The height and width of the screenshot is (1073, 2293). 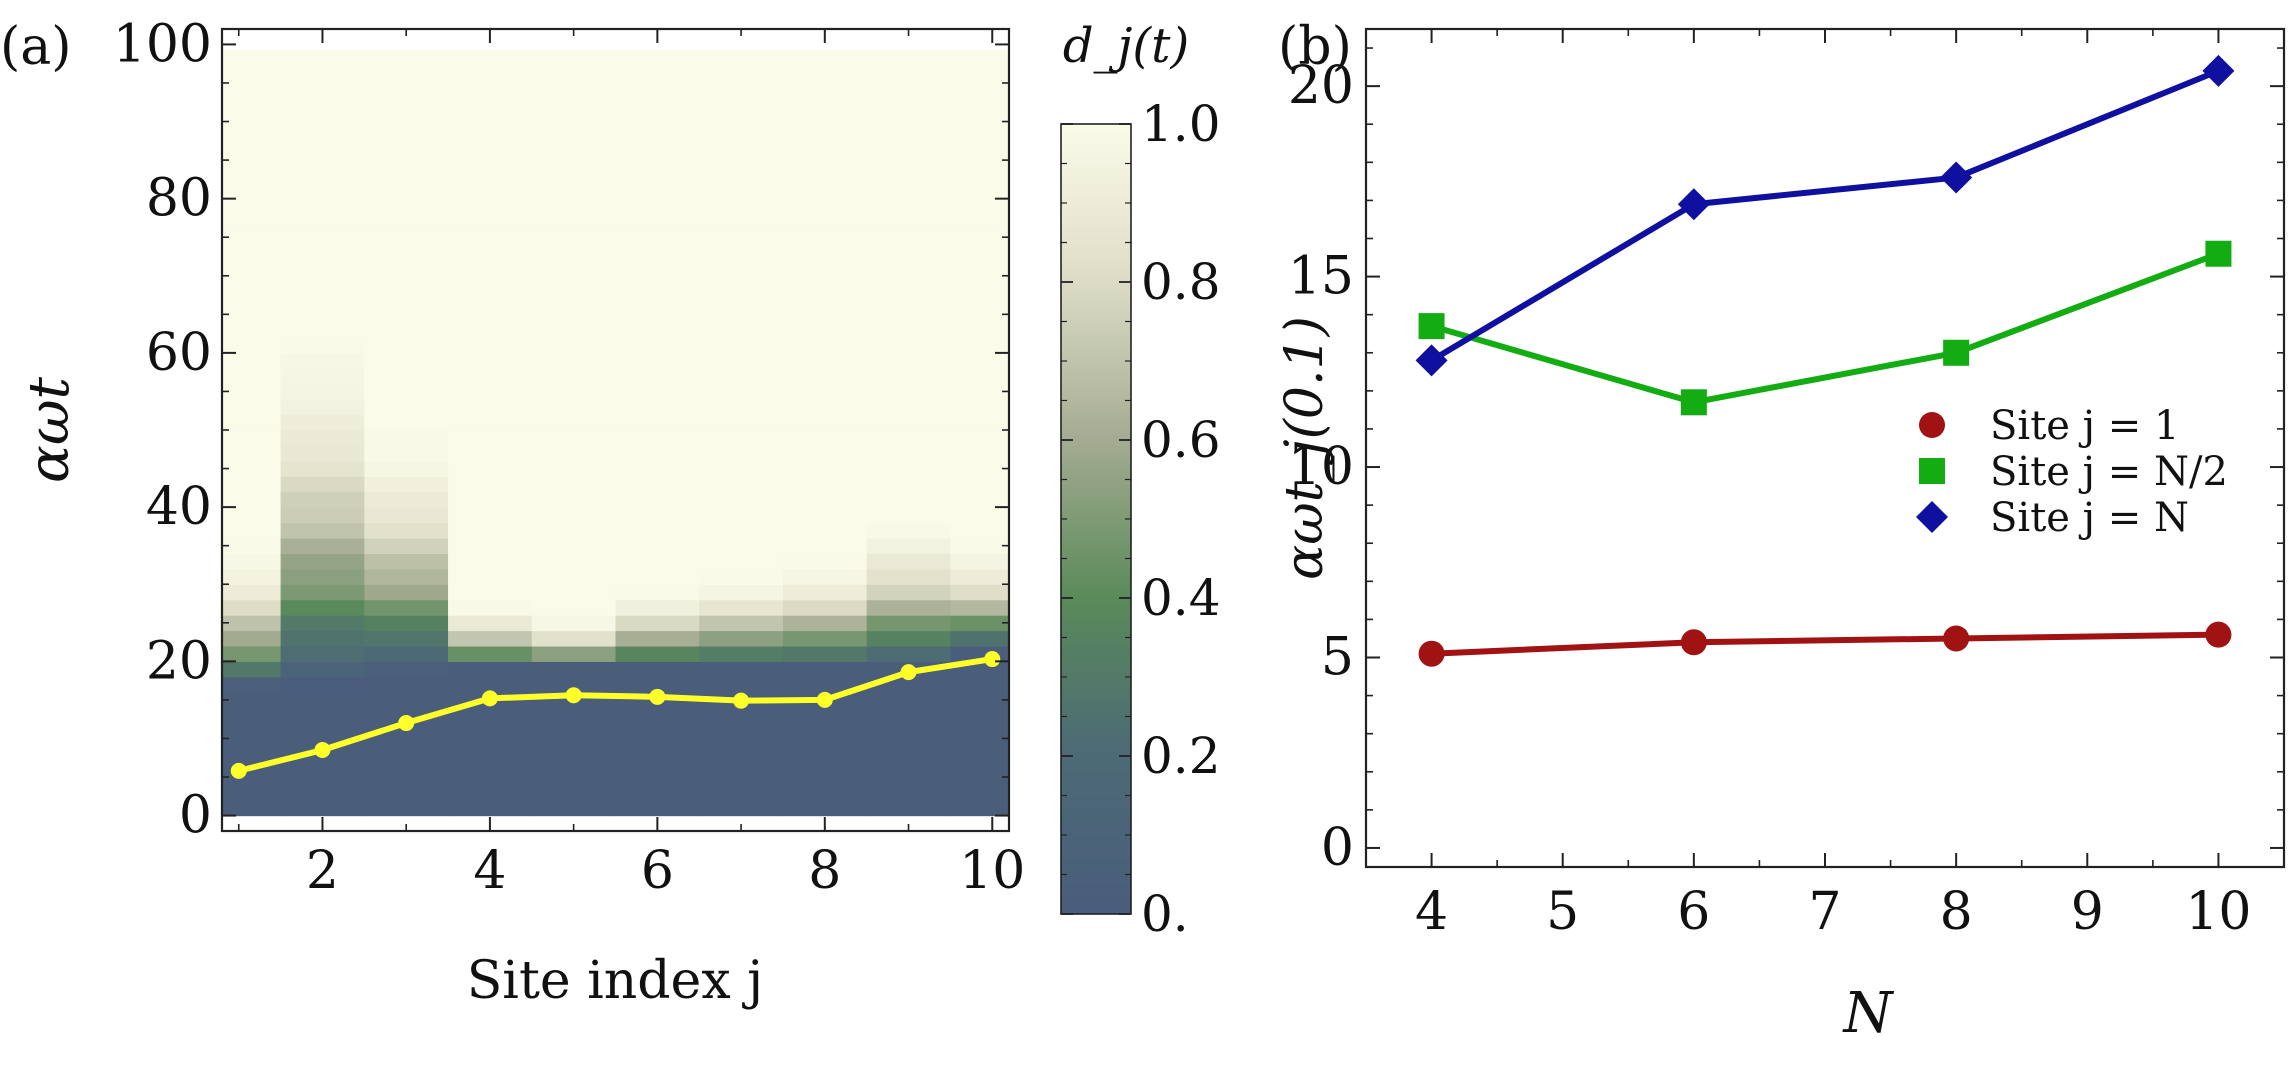 I want to click on line-chart-ytick-label: 10, so click(x=1321, y=467).